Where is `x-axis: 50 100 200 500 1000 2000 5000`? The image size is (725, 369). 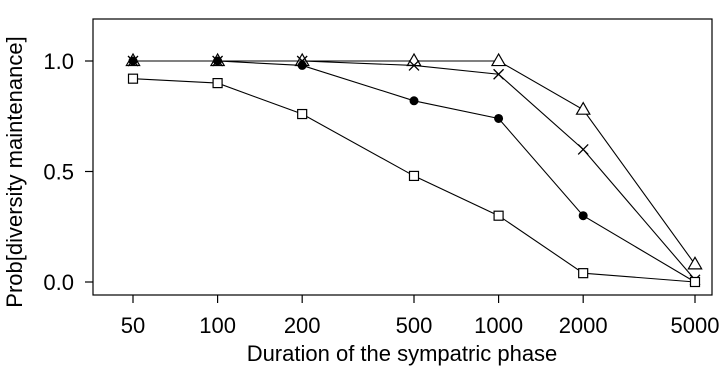 x-axis: 50 100 200 500 1000 2000 5000 is located at coordinates (420, 316).